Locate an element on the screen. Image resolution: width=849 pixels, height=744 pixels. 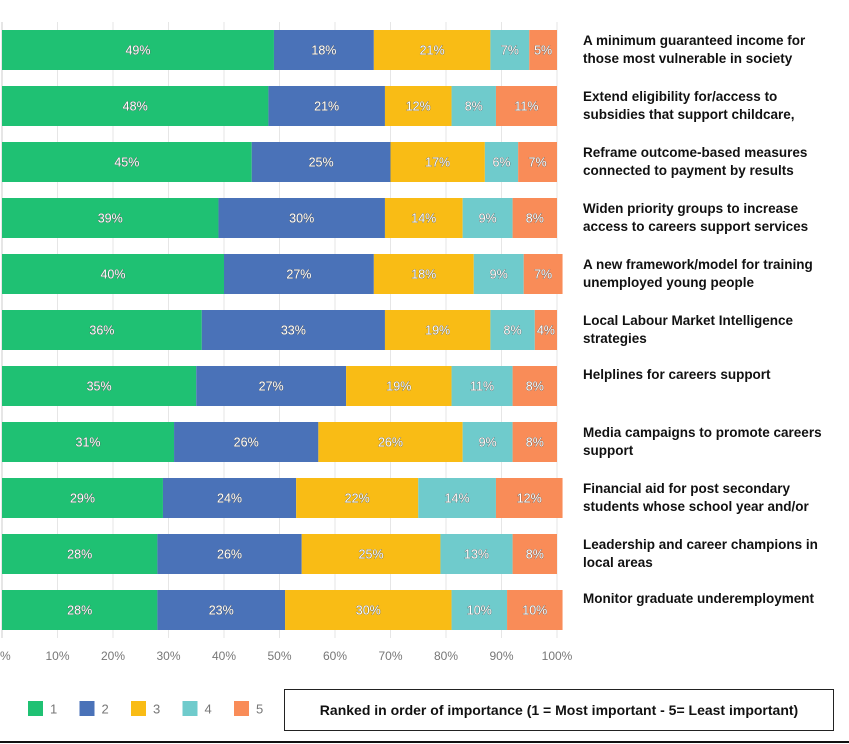
data-label: 36% is located at coordinates (101, 330).